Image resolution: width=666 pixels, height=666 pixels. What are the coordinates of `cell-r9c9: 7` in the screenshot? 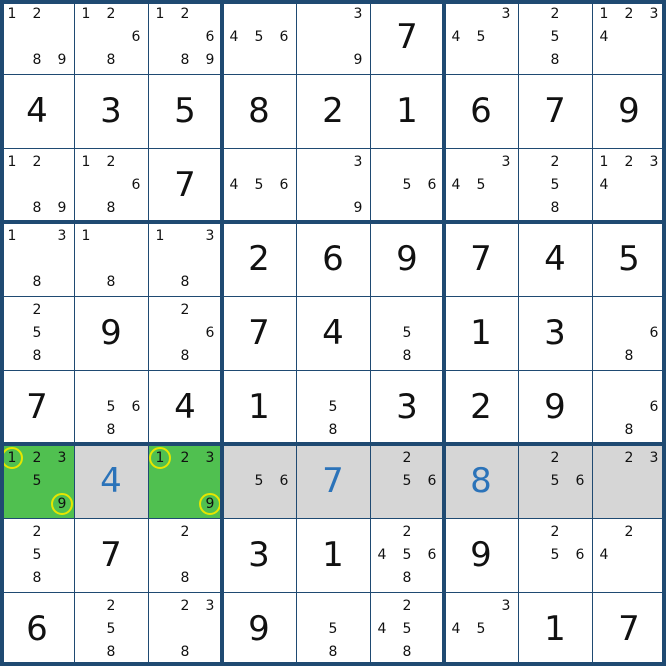 It's located at (629, 629).